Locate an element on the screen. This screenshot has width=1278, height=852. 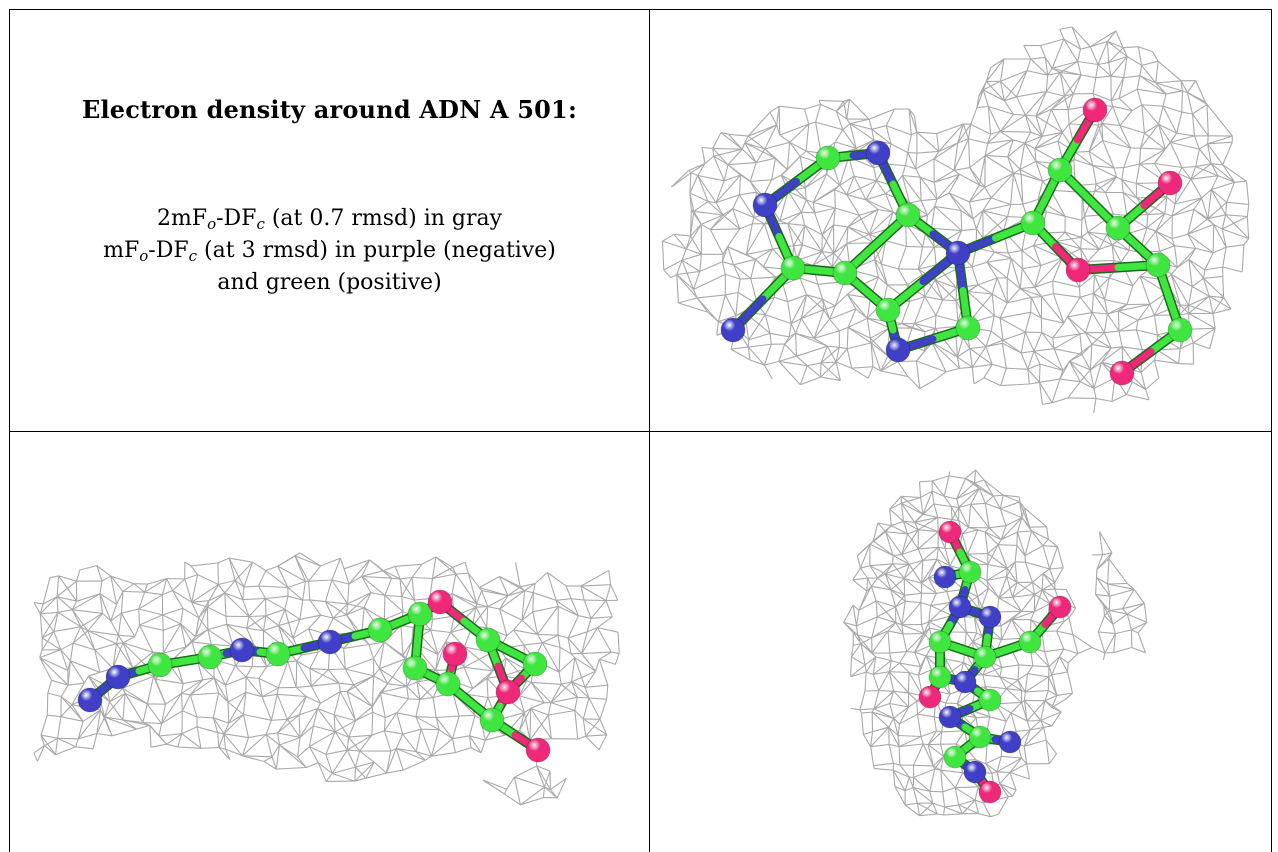
caption-line-green: and green (positive) is located at coordinates (329, 282).